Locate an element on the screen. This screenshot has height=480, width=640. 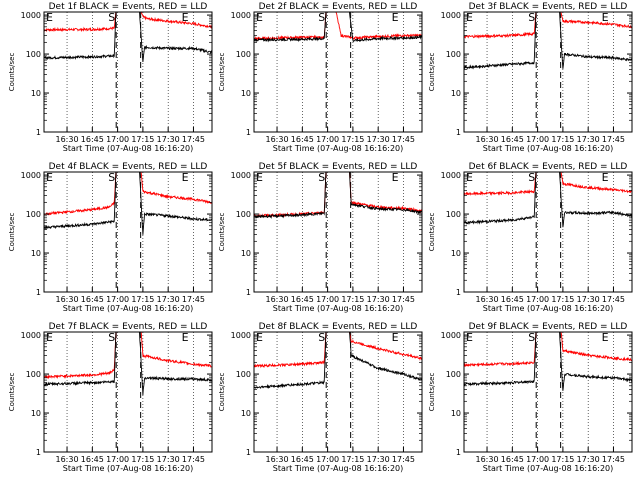
panel-title: Det 7f BLACK = Events, RED = LLD is located at coordinates (128, 327).